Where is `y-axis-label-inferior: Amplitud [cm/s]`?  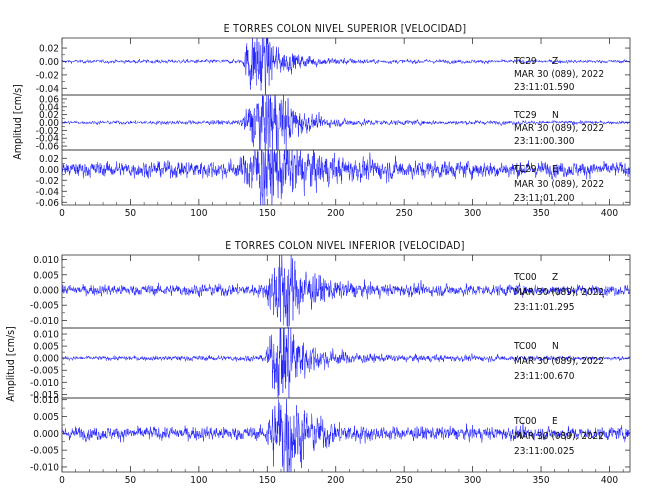
y-axis-label-inferior: Amplitud [cm/s] is located at coordinates (11, 363).